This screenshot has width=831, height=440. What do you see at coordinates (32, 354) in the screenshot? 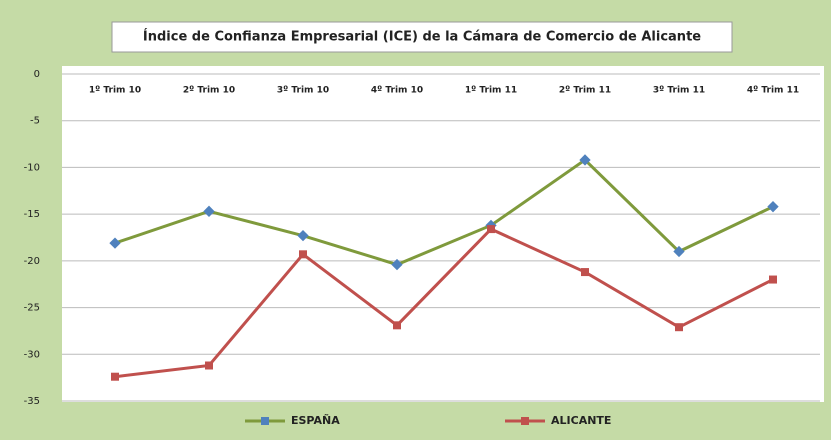
I see `y-tick-label: -30` at bounding box center [32, 354].